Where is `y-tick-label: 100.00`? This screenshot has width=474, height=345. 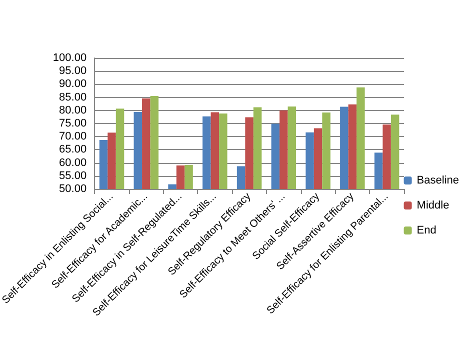 y-tick-label: 100.00 is located at coordinates (69, 58).